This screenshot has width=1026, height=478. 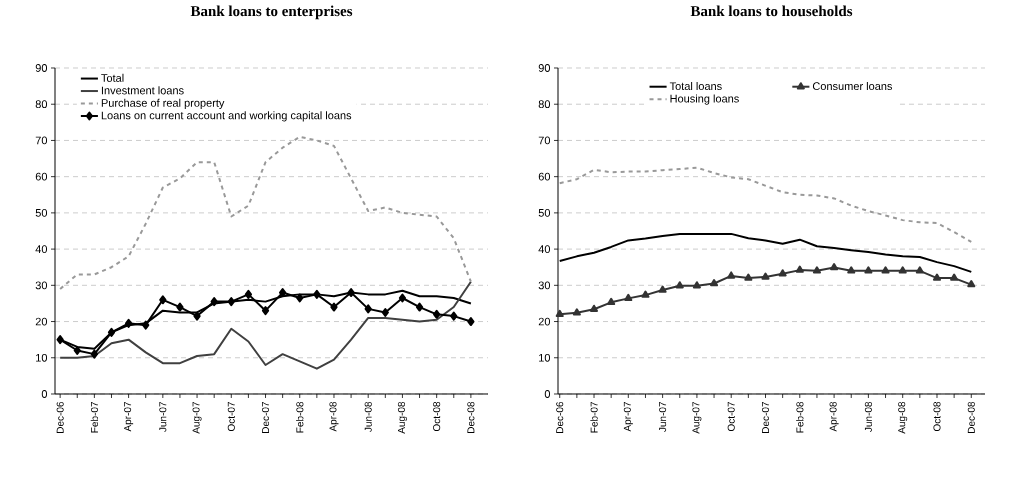 I want to click on chart-title: Bank loans to households, so click(x=771, y=11).